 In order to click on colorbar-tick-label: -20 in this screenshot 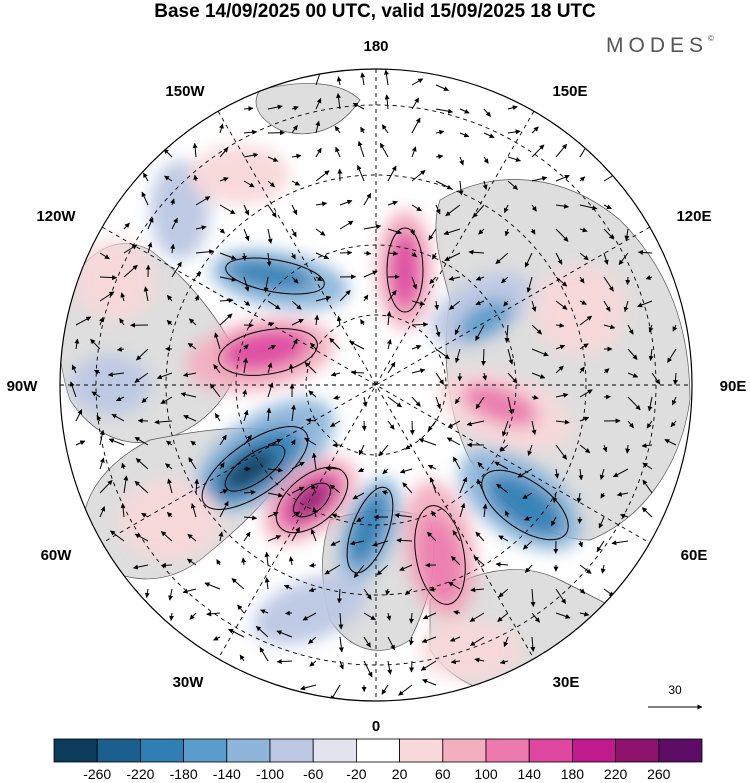, I will do `click(356, 774)`.